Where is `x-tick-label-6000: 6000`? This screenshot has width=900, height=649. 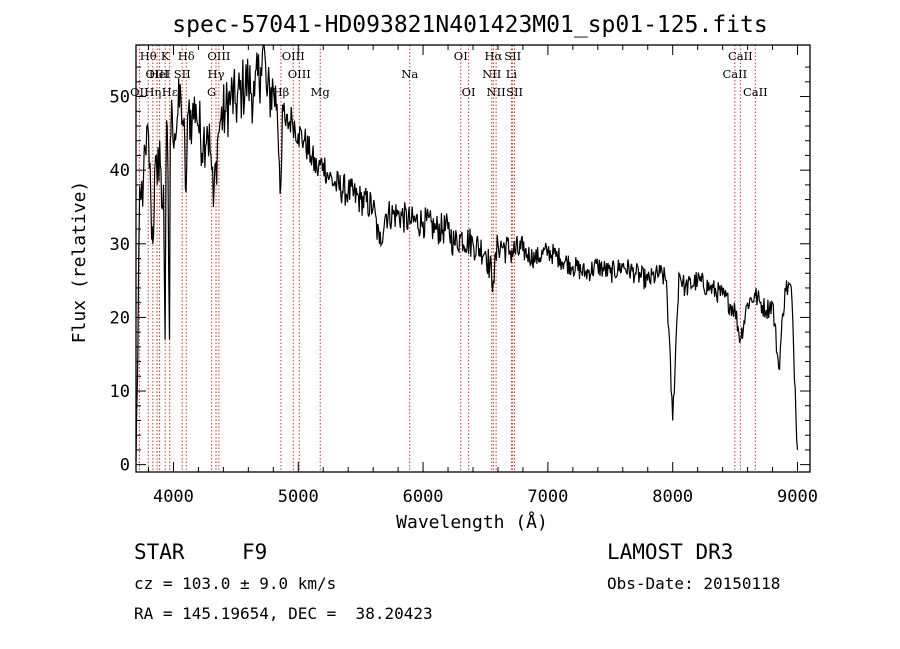 x-tick-label-6000: 6000 is located at coordinates (423, 497).